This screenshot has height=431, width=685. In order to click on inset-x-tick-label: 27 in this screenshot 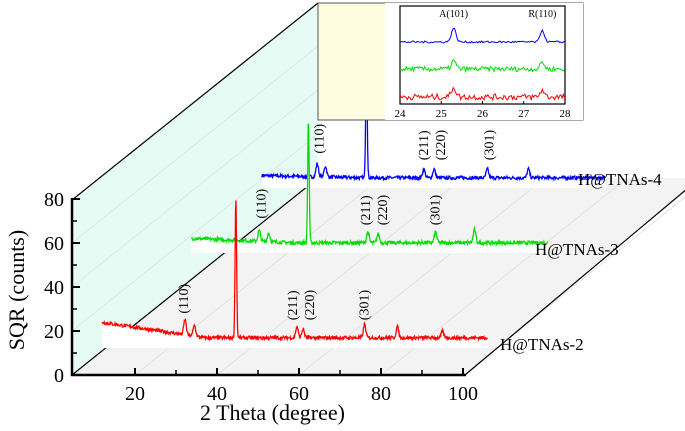, I will do `click(524, 114)`.